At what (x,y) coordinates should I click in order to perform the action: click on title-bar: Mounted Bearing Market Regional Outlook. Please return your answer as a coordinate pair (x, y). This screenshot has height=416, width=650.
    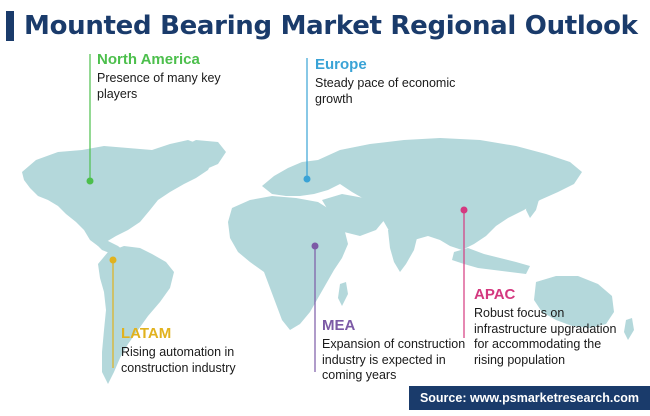
    Looking at the image, I should click on (322, 26).